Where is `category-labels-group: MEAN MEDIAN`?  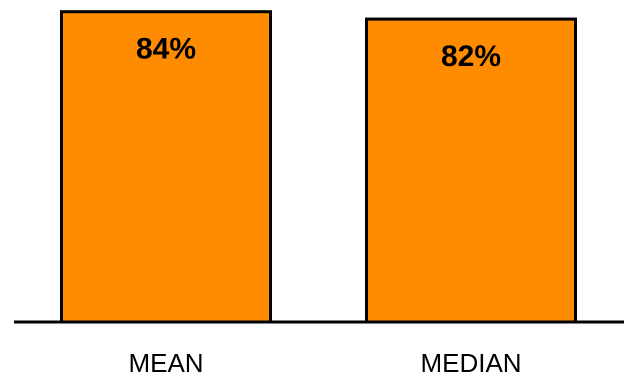 category-labels-group: MEAN MEDIAN is located at coordinates (324, 363).